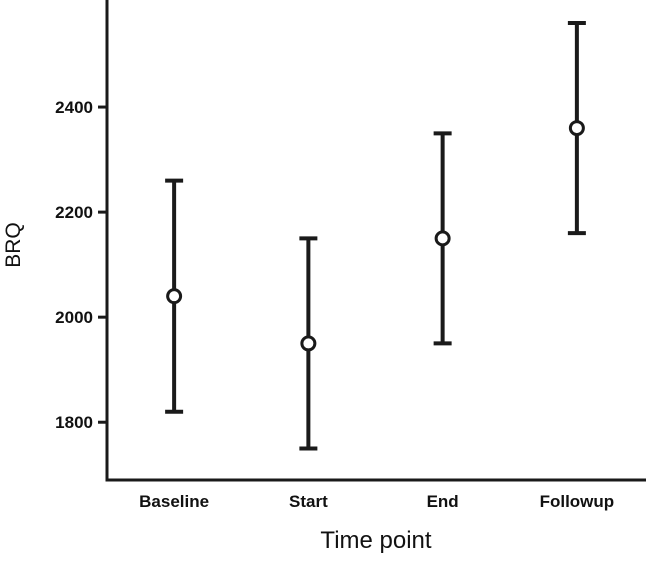  Describe the element at coordinates (577, 501) in the screenshot. I see `x-category-label: Followup` at that location.